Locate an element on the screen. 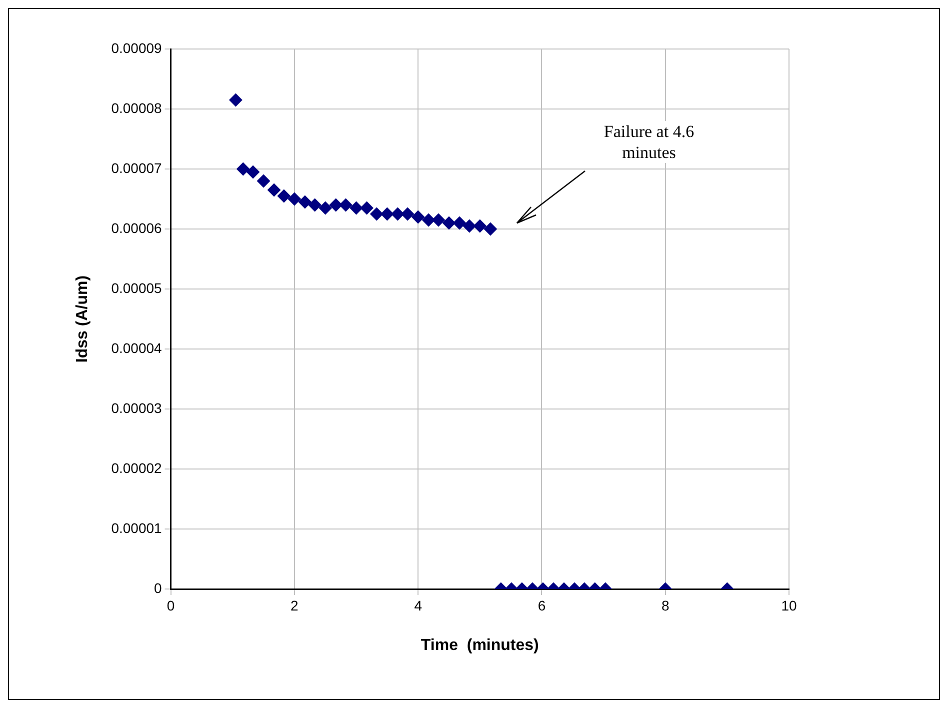 This screenshot has width=950, height=709. x-tick-label: 4 is located at coordinates (418, 605).